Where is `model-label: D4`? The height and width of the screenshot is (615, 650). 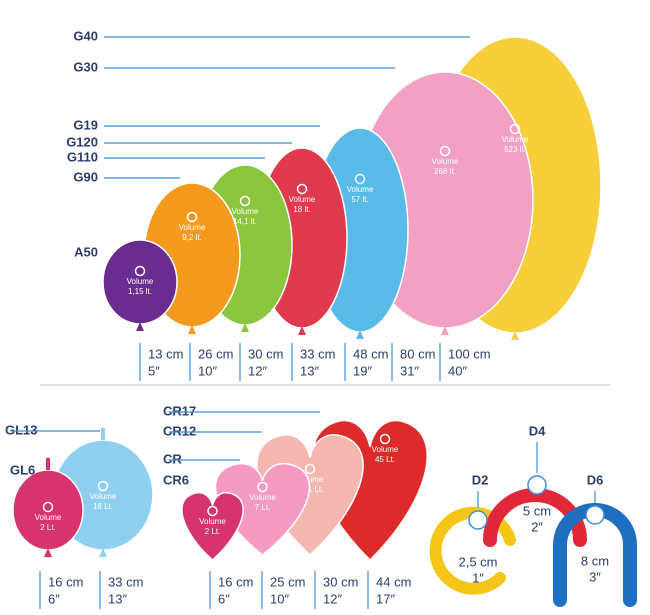 model-label: D4 is located at coordinates (537, 430).